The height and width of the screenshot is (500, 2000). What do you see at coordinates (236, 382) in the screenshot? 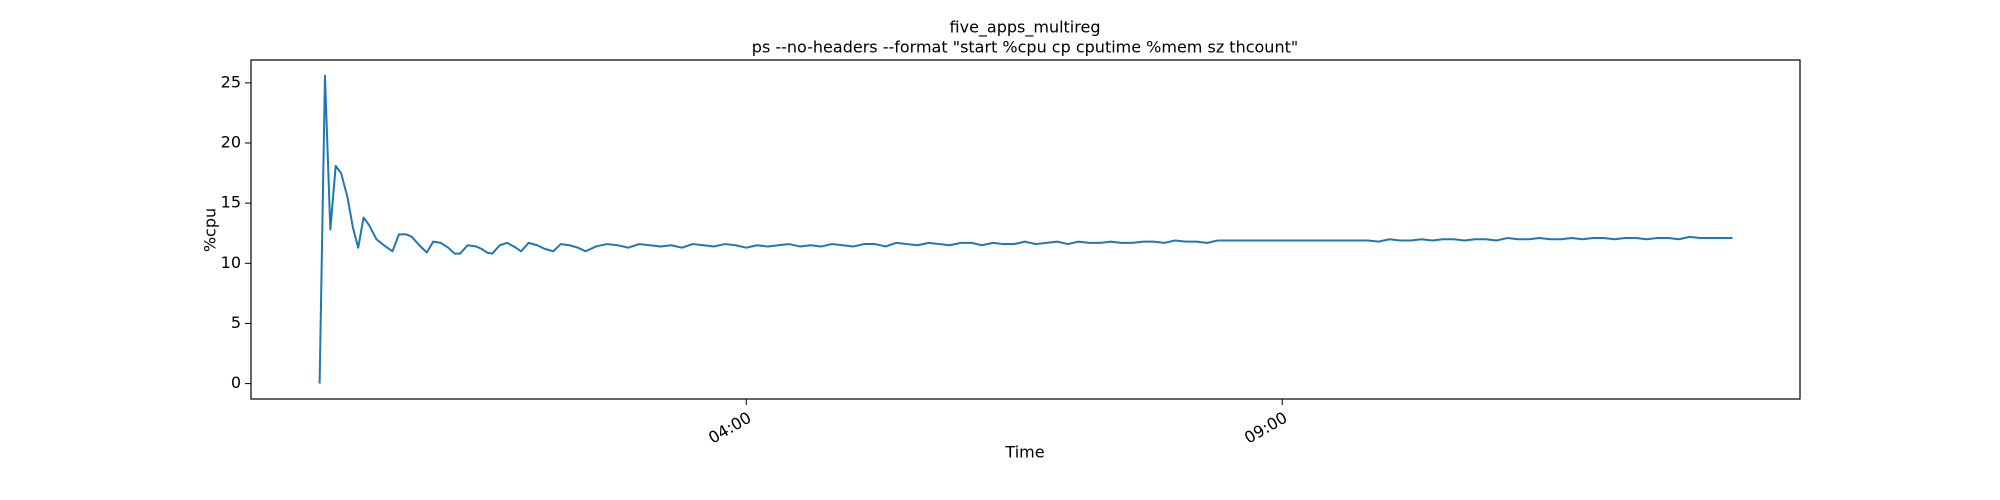
I see `y-tick-label: 0` at bounding box center [236, 382].